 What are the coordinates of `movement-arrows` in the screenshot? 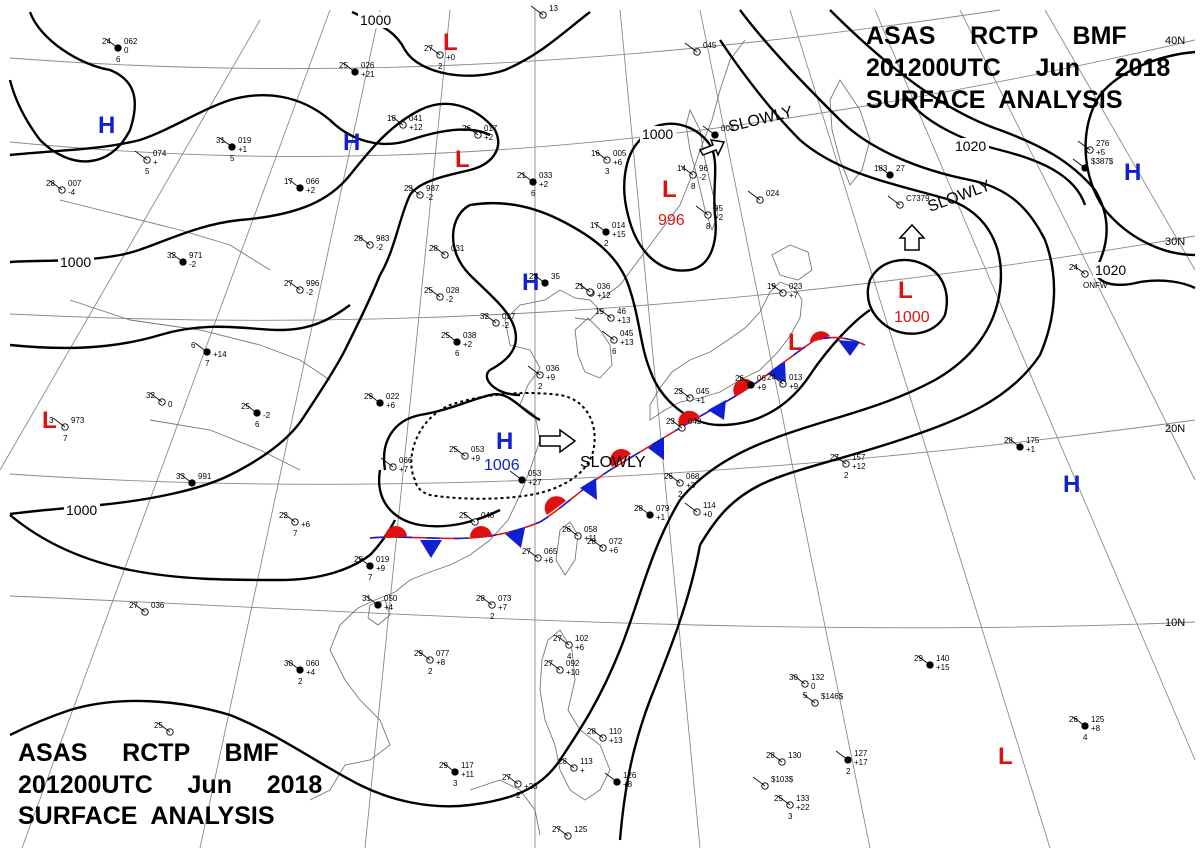 It's located at (732, 296).